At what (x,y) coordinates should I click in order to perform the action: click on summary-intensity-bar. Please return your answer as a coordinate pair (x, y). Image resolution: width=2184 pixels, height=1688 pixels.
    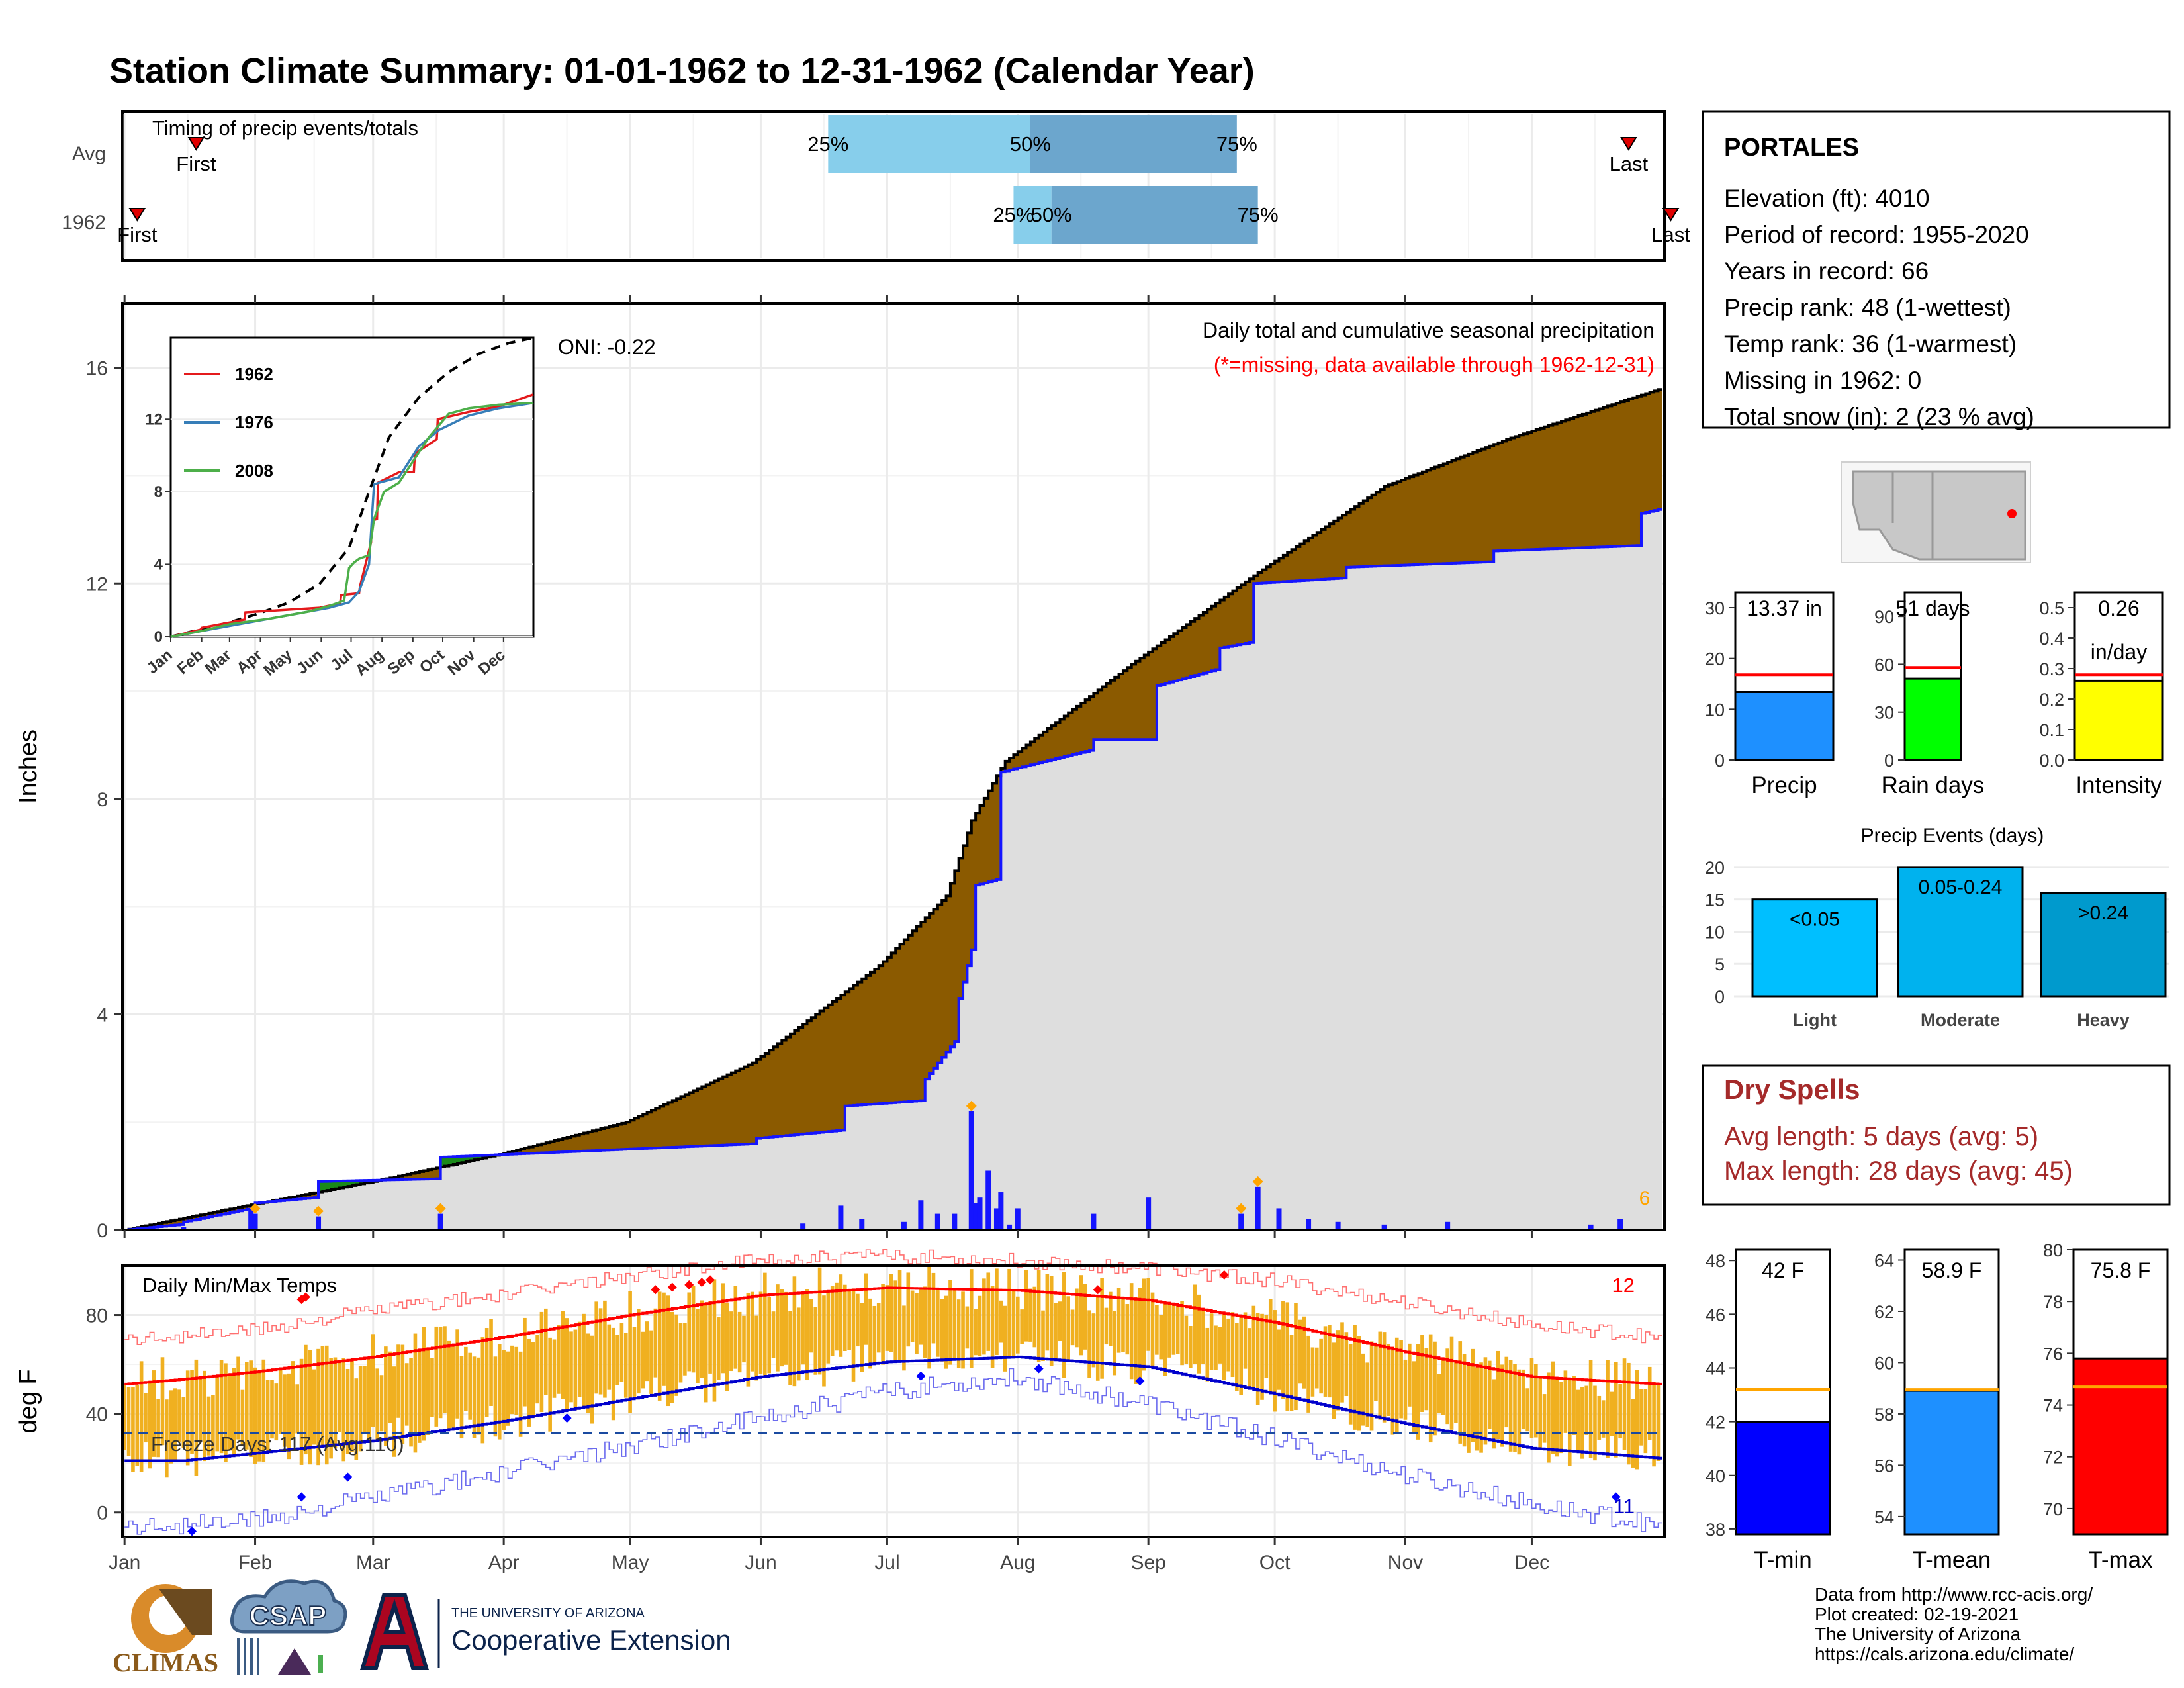
    Looking at the image, I should click on (2118, 720).